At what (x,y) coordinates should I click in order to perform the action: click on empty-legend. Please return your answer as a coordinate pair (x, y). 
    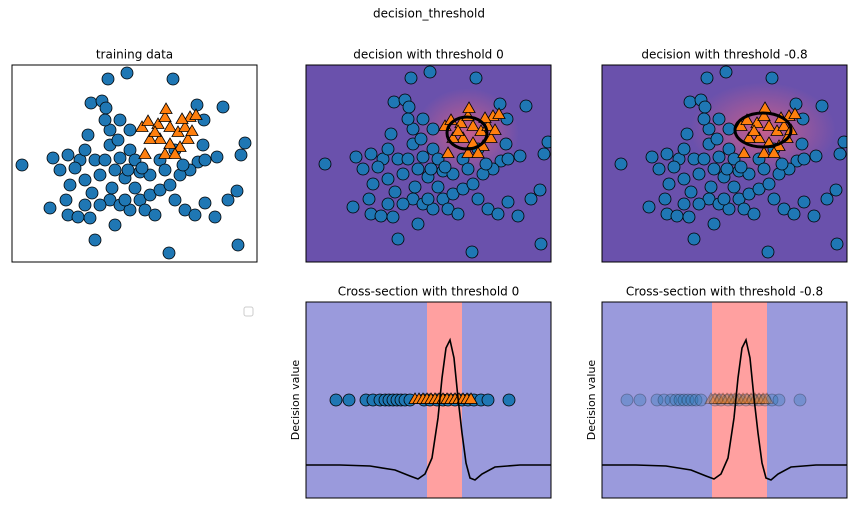
    Looking at the image, I should click on (248, 311).